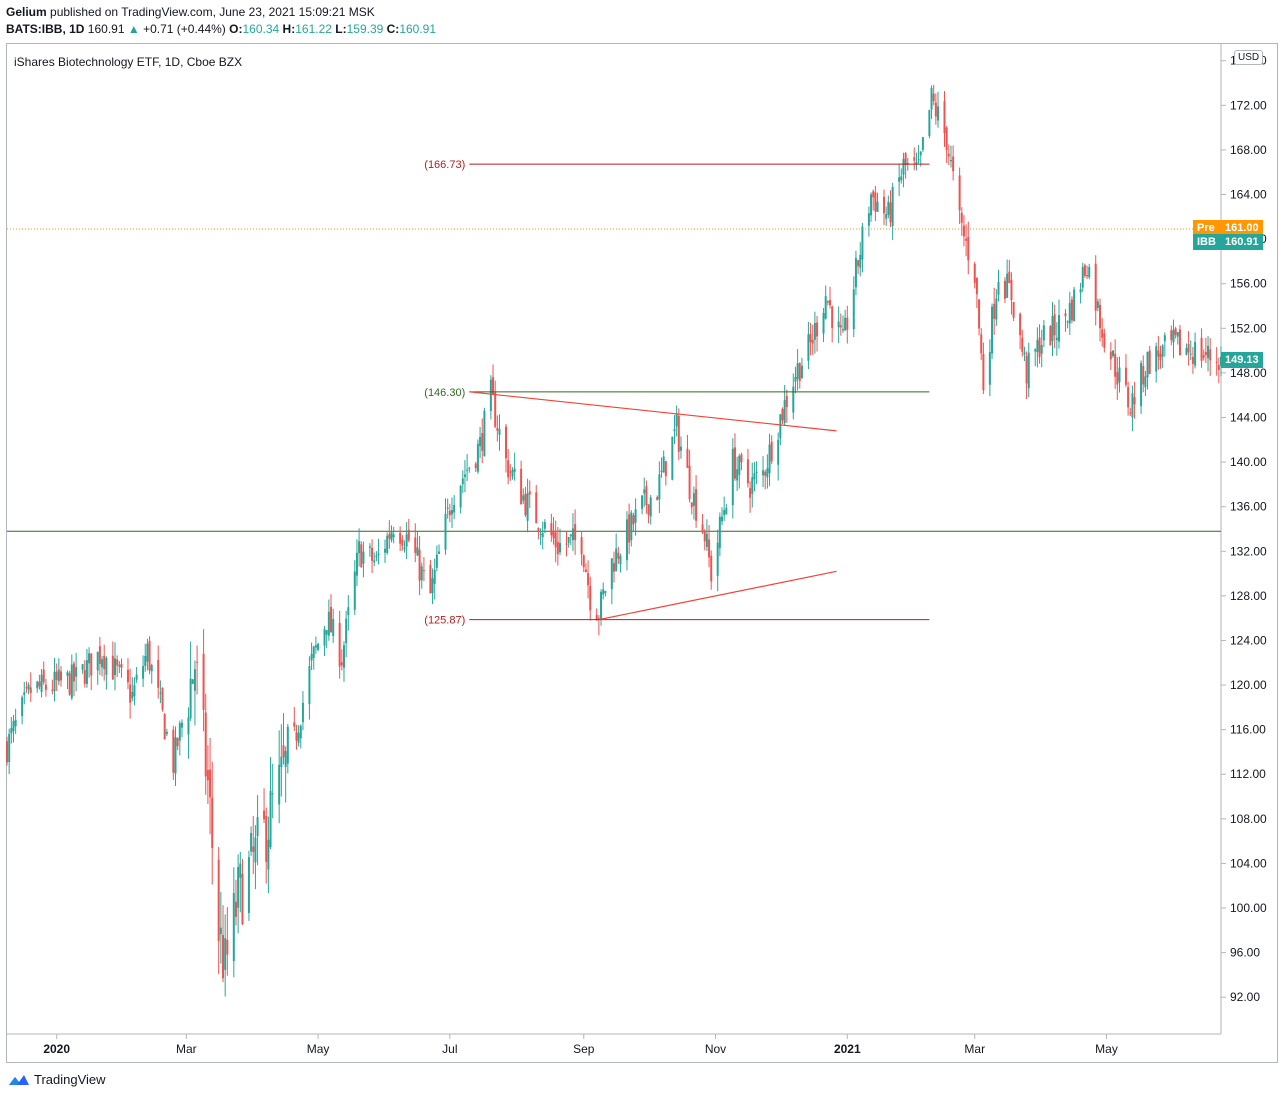 The width and height of the screenshot is (1284, 1100). Describe the element at coordinates (1228, 242) in the screenshot. I see `price-tag: IBB 160.91` at that location.